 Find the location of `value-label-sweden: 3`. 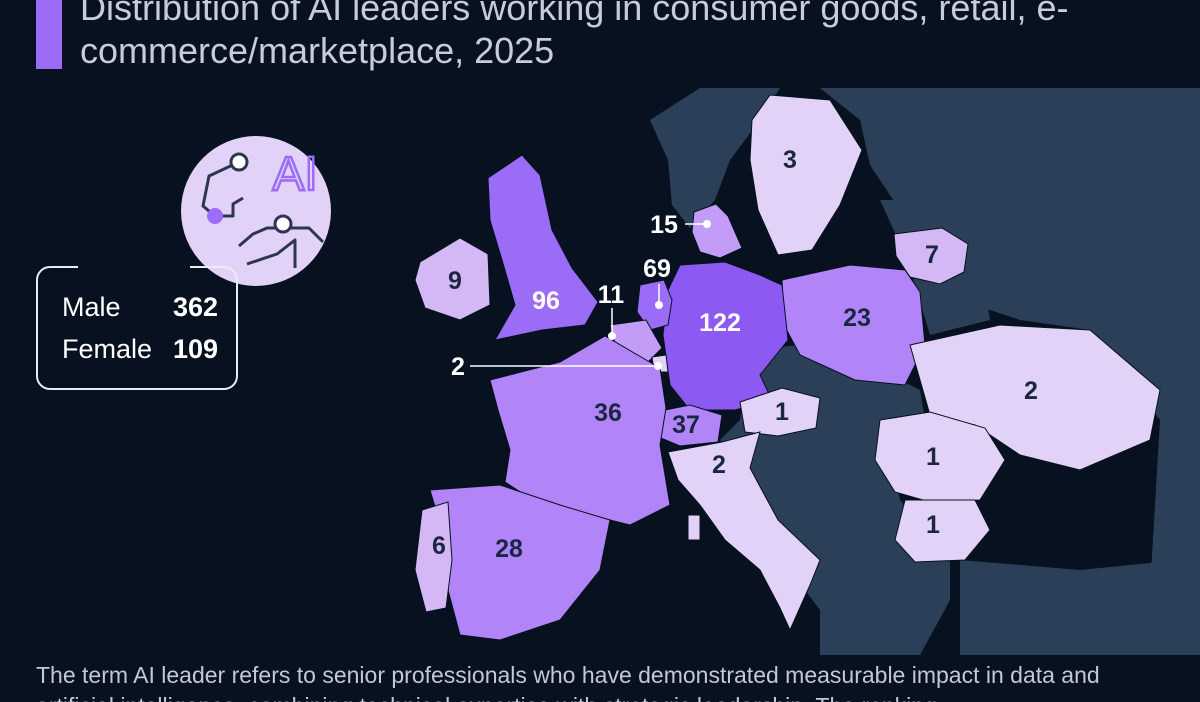

value-label-sweden: 3 is located at coordinates (790, 160).